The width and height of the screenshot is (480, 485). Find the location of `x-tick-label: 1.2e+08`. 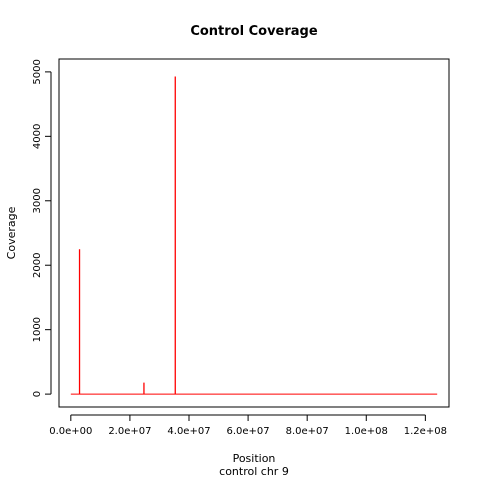

x-tick-label: 1.2e+08 is located at coordinates (425, 431).